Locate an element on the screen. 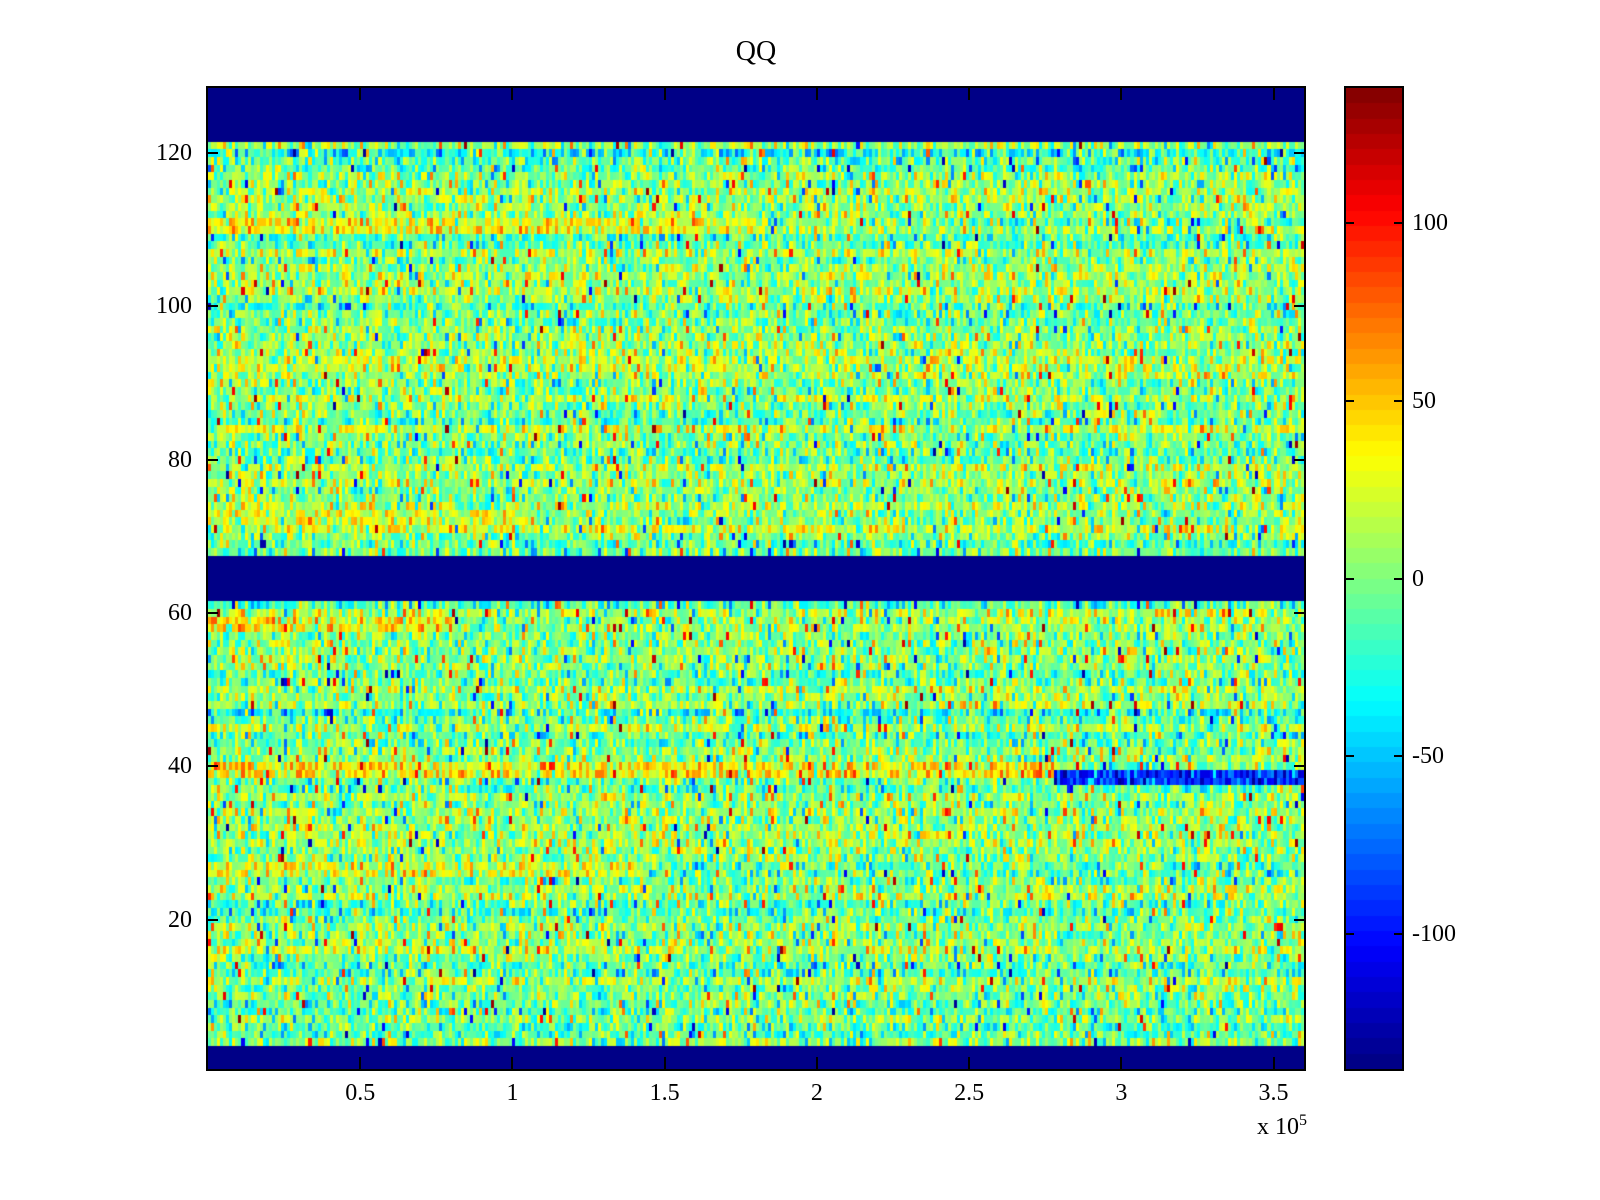 This screenshot has height=1200, width=1600. y-tick-label: 60 is located at coordinates (180, 612).